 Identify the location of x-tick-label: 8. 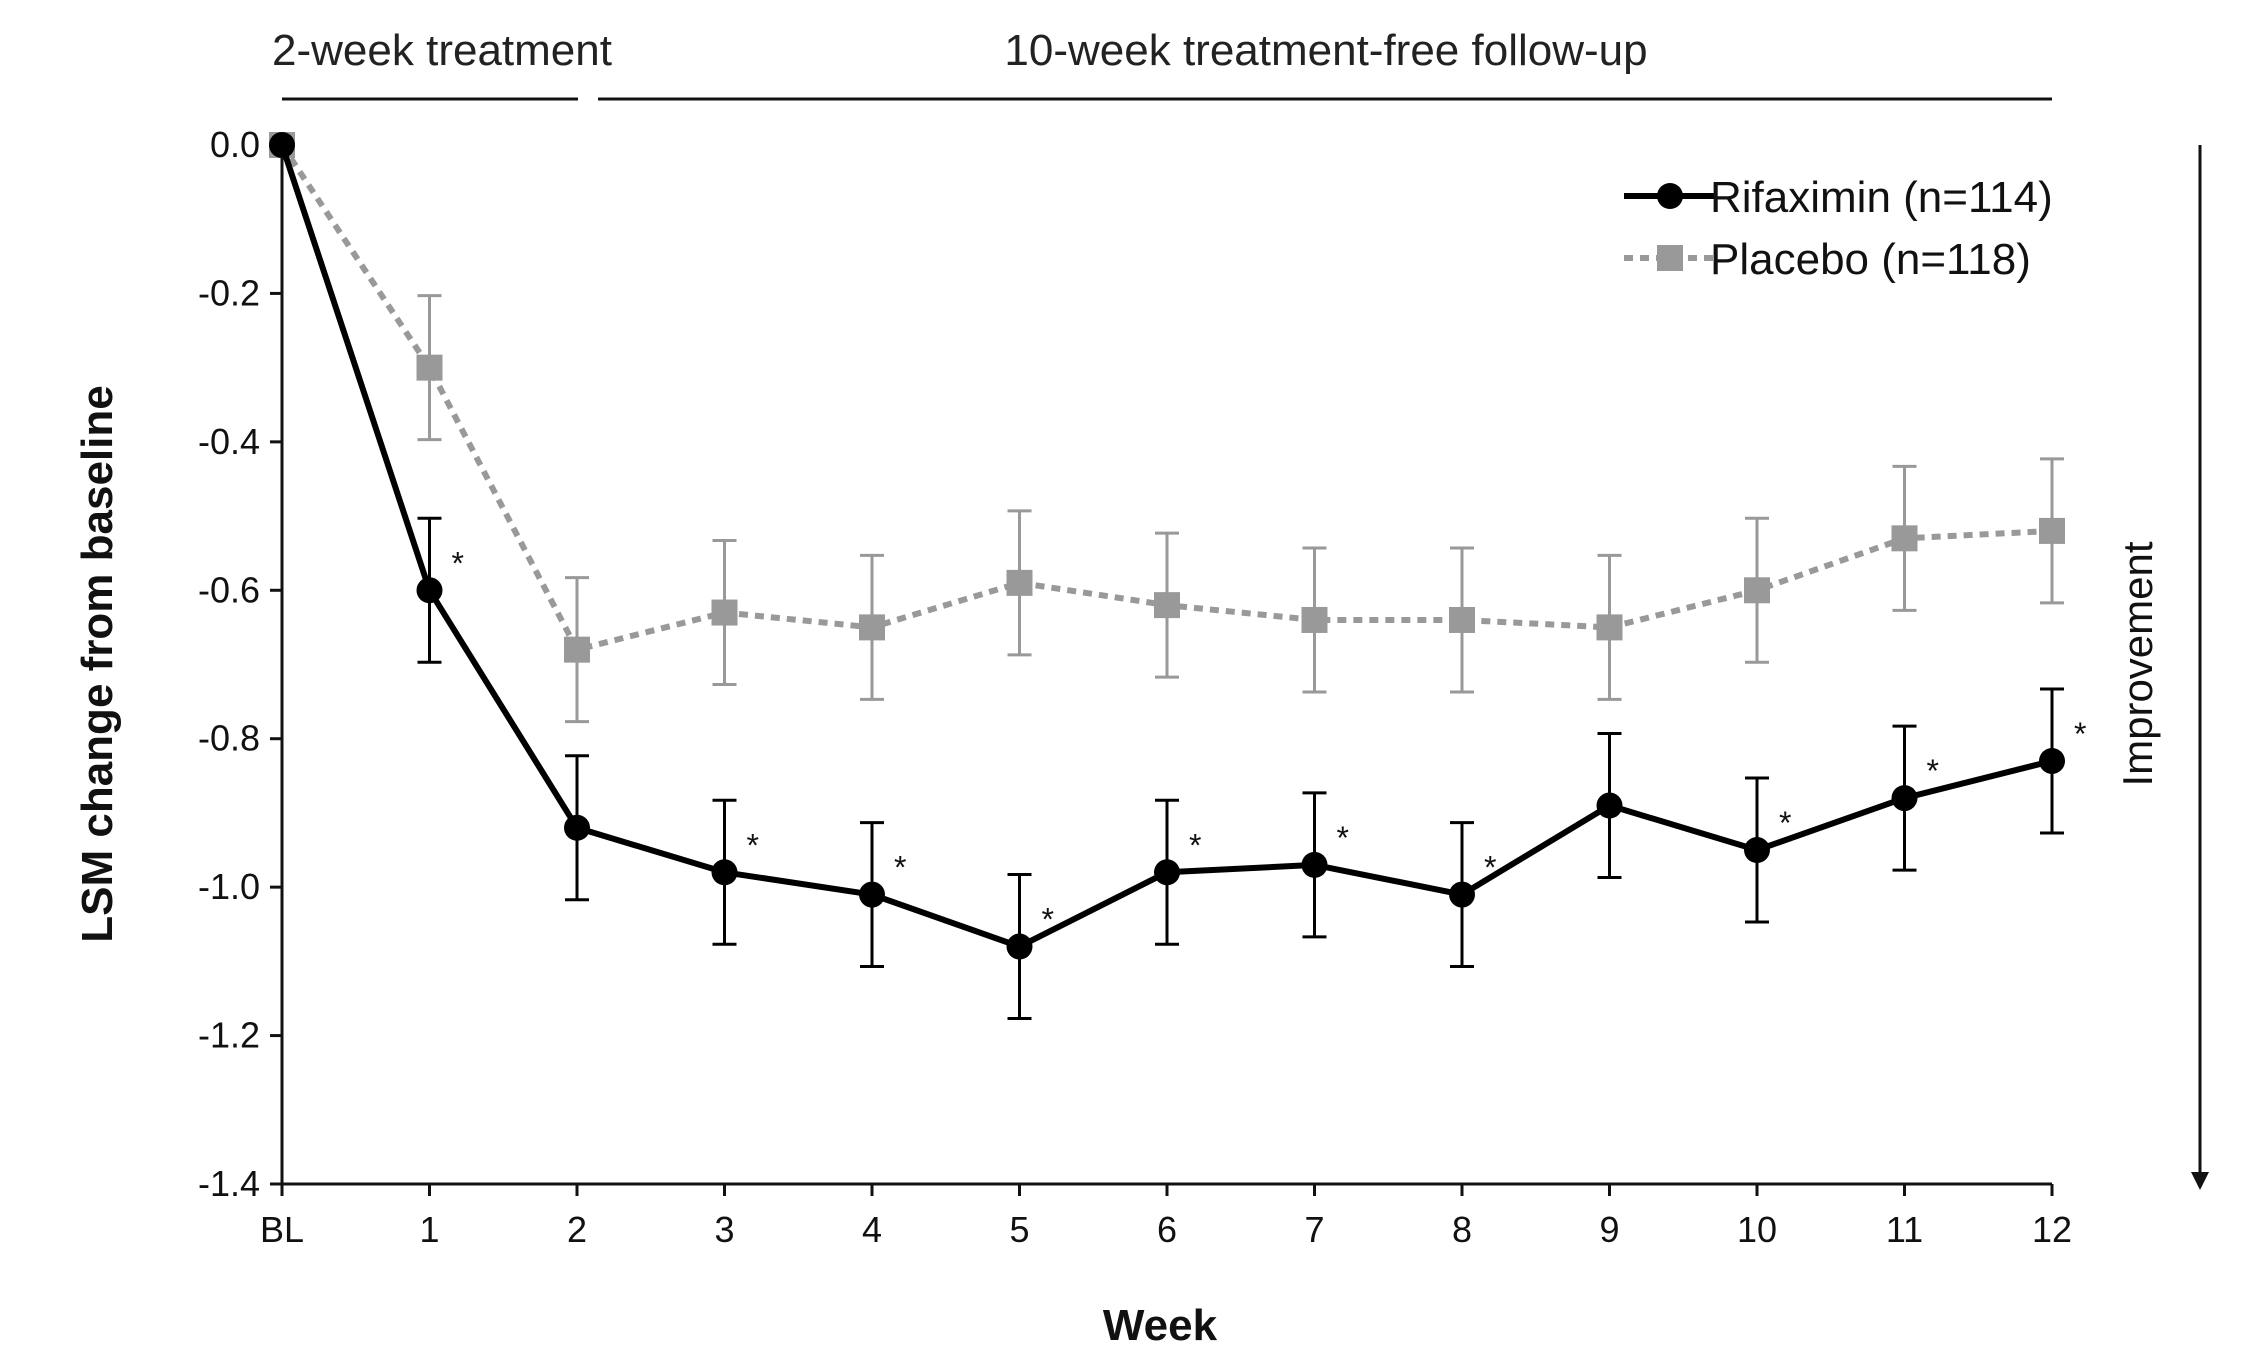
(1462, 1229).